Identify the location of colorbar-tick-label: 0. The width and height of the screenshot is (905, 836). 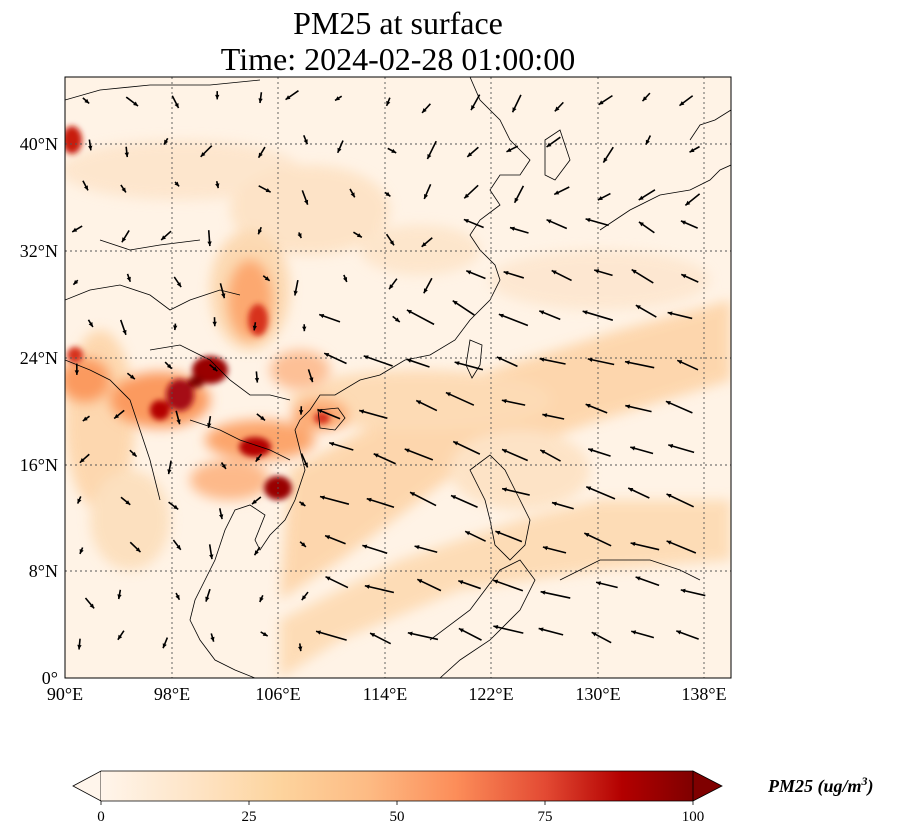
(101, 817).